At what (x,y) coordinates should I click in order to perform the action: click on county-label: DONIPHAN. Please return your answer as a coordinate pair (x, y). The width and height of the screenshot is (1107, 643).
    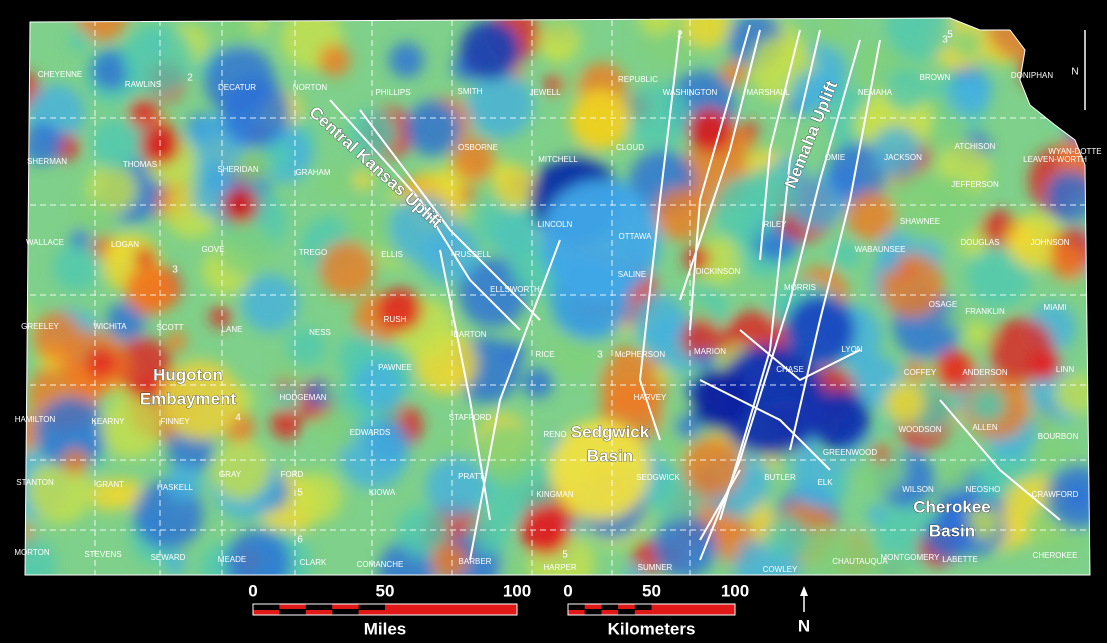
    Looking at the image, I should click on (1032, 75).